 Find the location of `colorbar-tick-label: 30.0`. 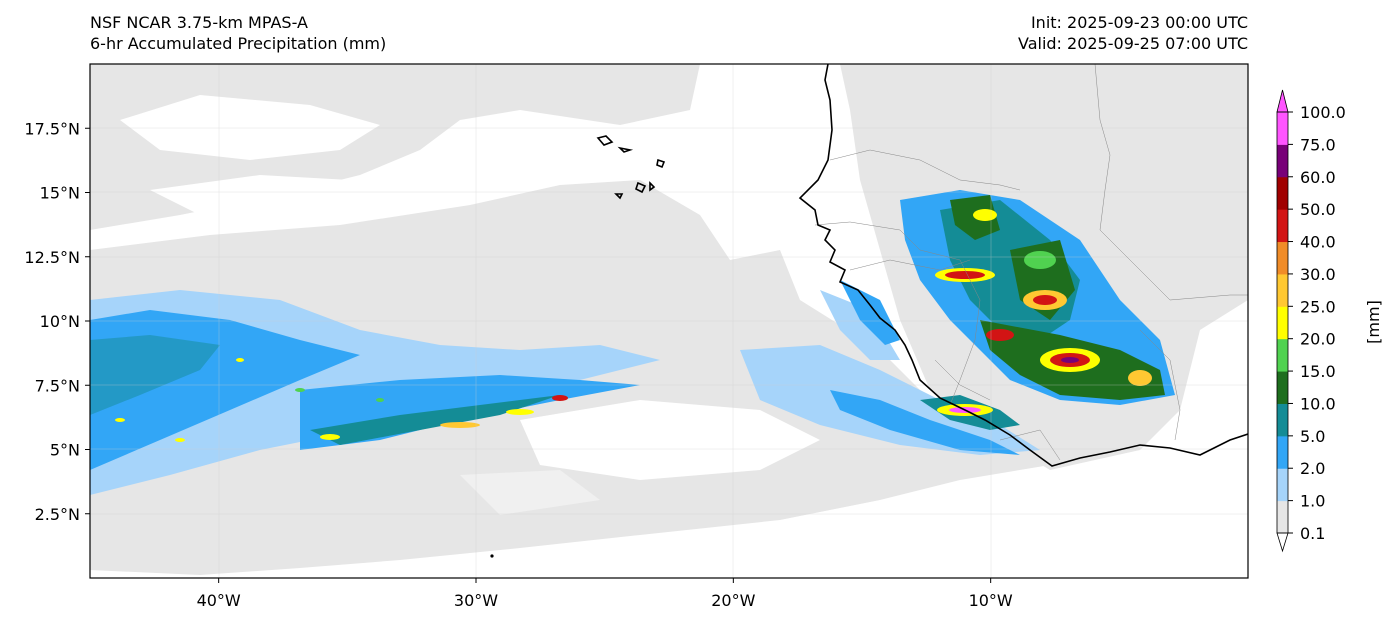

colorbar-tick-label: 30.0 is located at coordinates (1318, 274).